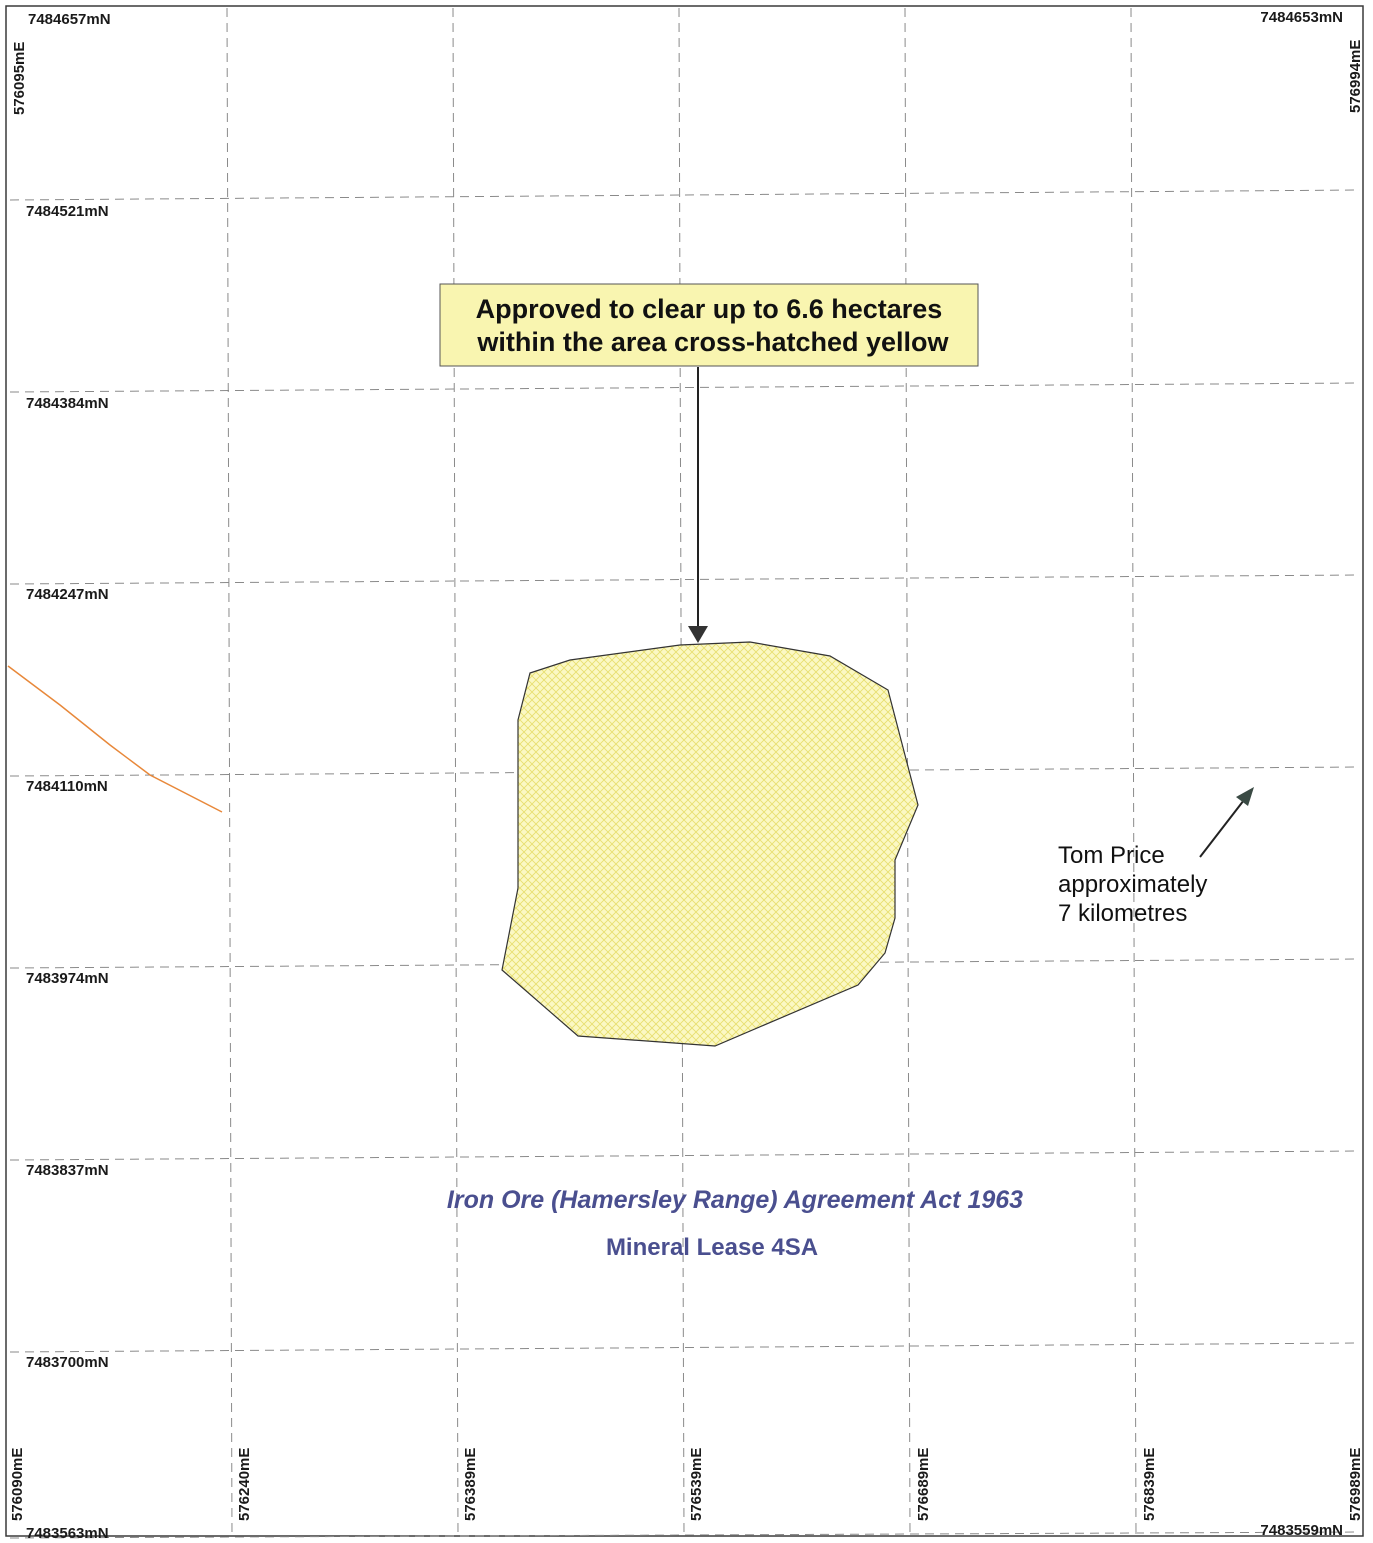  What do you see at coordinates (67, 1533) in the screenshot?
I see `northing-label: 7483563mN` at bounding box center [67, 1533].